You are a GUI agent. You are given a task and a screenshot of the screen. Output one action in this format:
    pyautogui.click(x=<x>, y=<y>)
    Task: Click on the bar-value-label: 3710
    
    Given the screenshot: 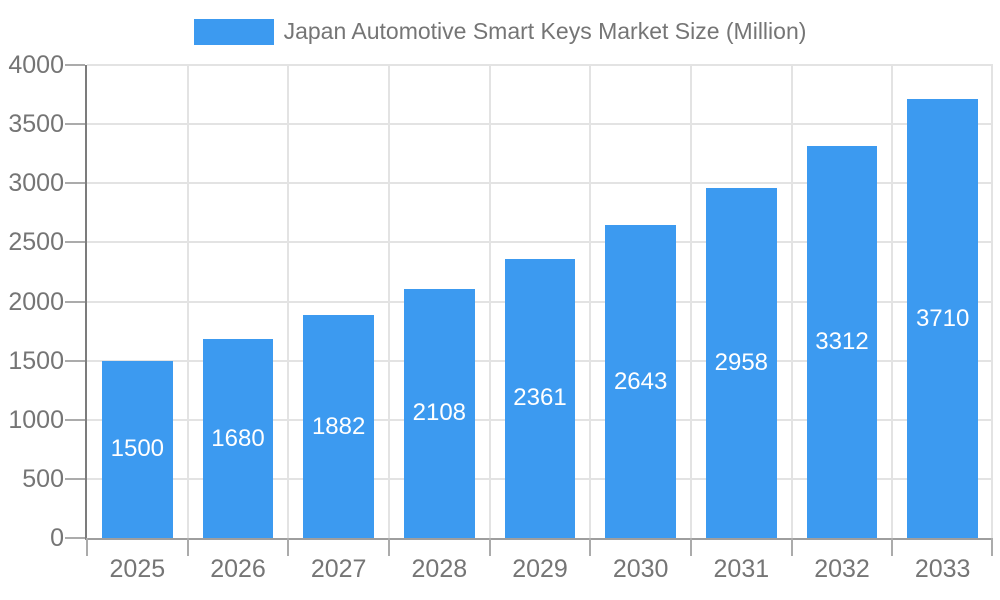 What is the action you would take?
    pyautogui.click(x=942, y=318)
    